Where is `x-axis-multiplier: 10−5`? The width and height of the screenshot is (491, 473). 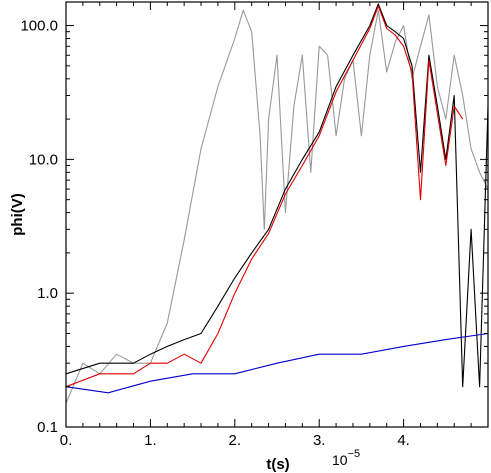
x-axis-multiplier: 10−5 is located at coordinates (346, 458).